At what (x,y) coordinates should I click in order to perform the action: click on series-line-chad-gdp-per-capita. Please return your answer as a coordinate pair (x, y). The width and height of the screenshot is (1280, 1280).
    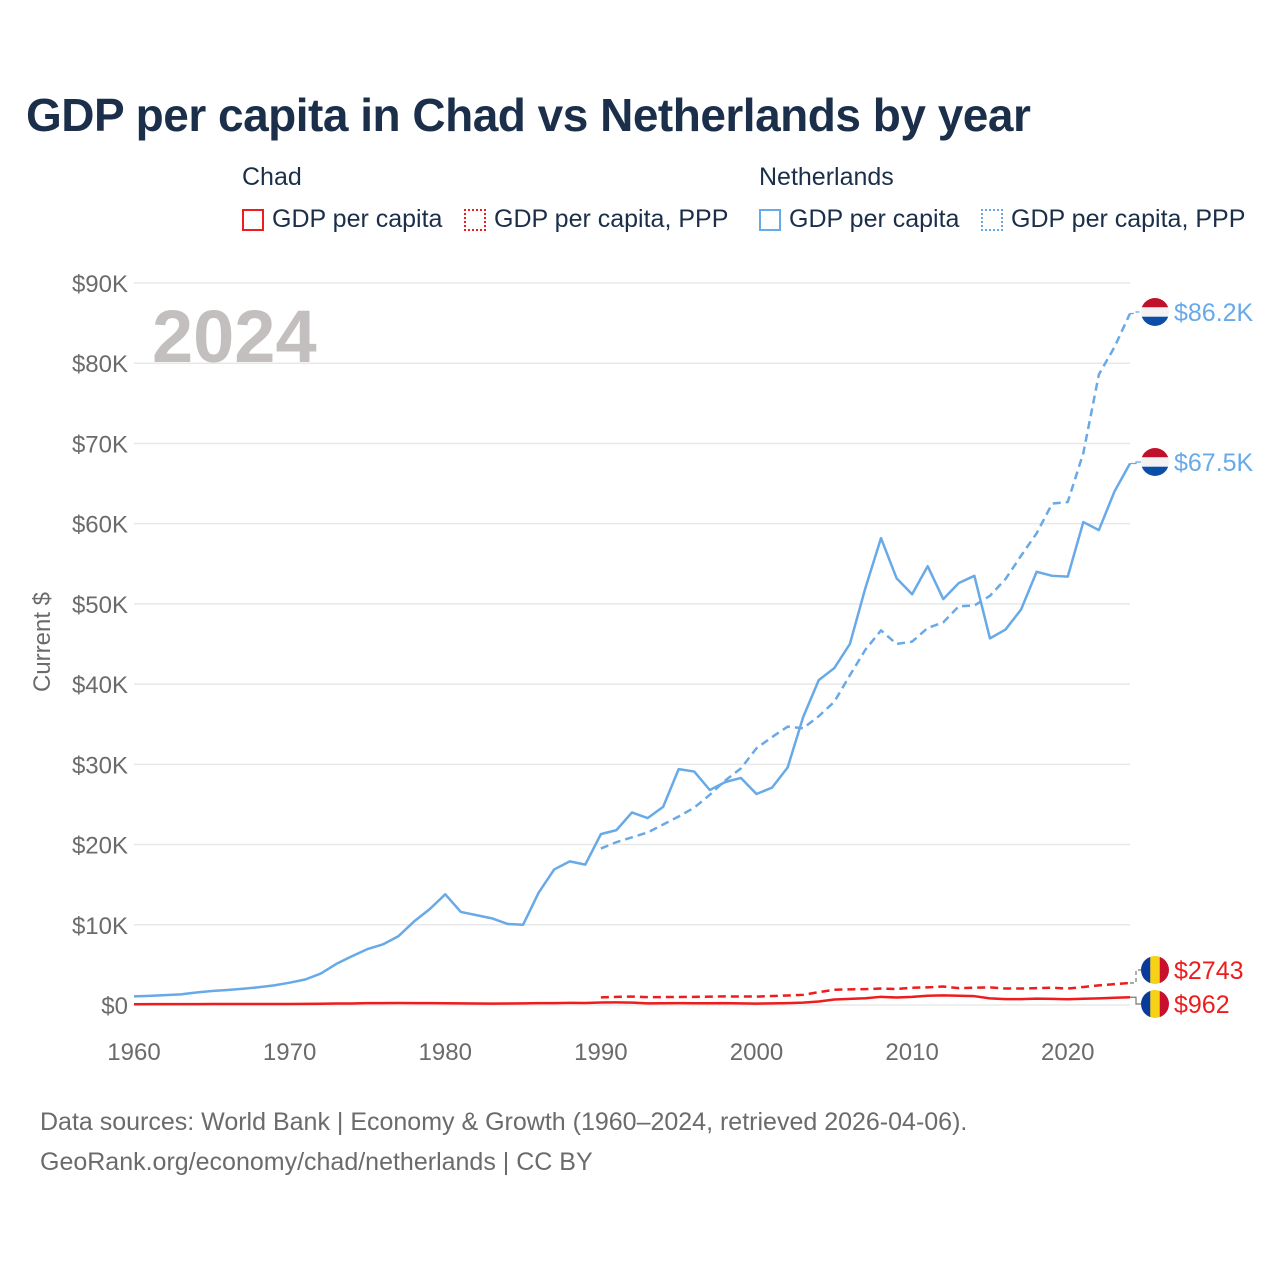
    Looking at the image, I should click on (632, 1000).